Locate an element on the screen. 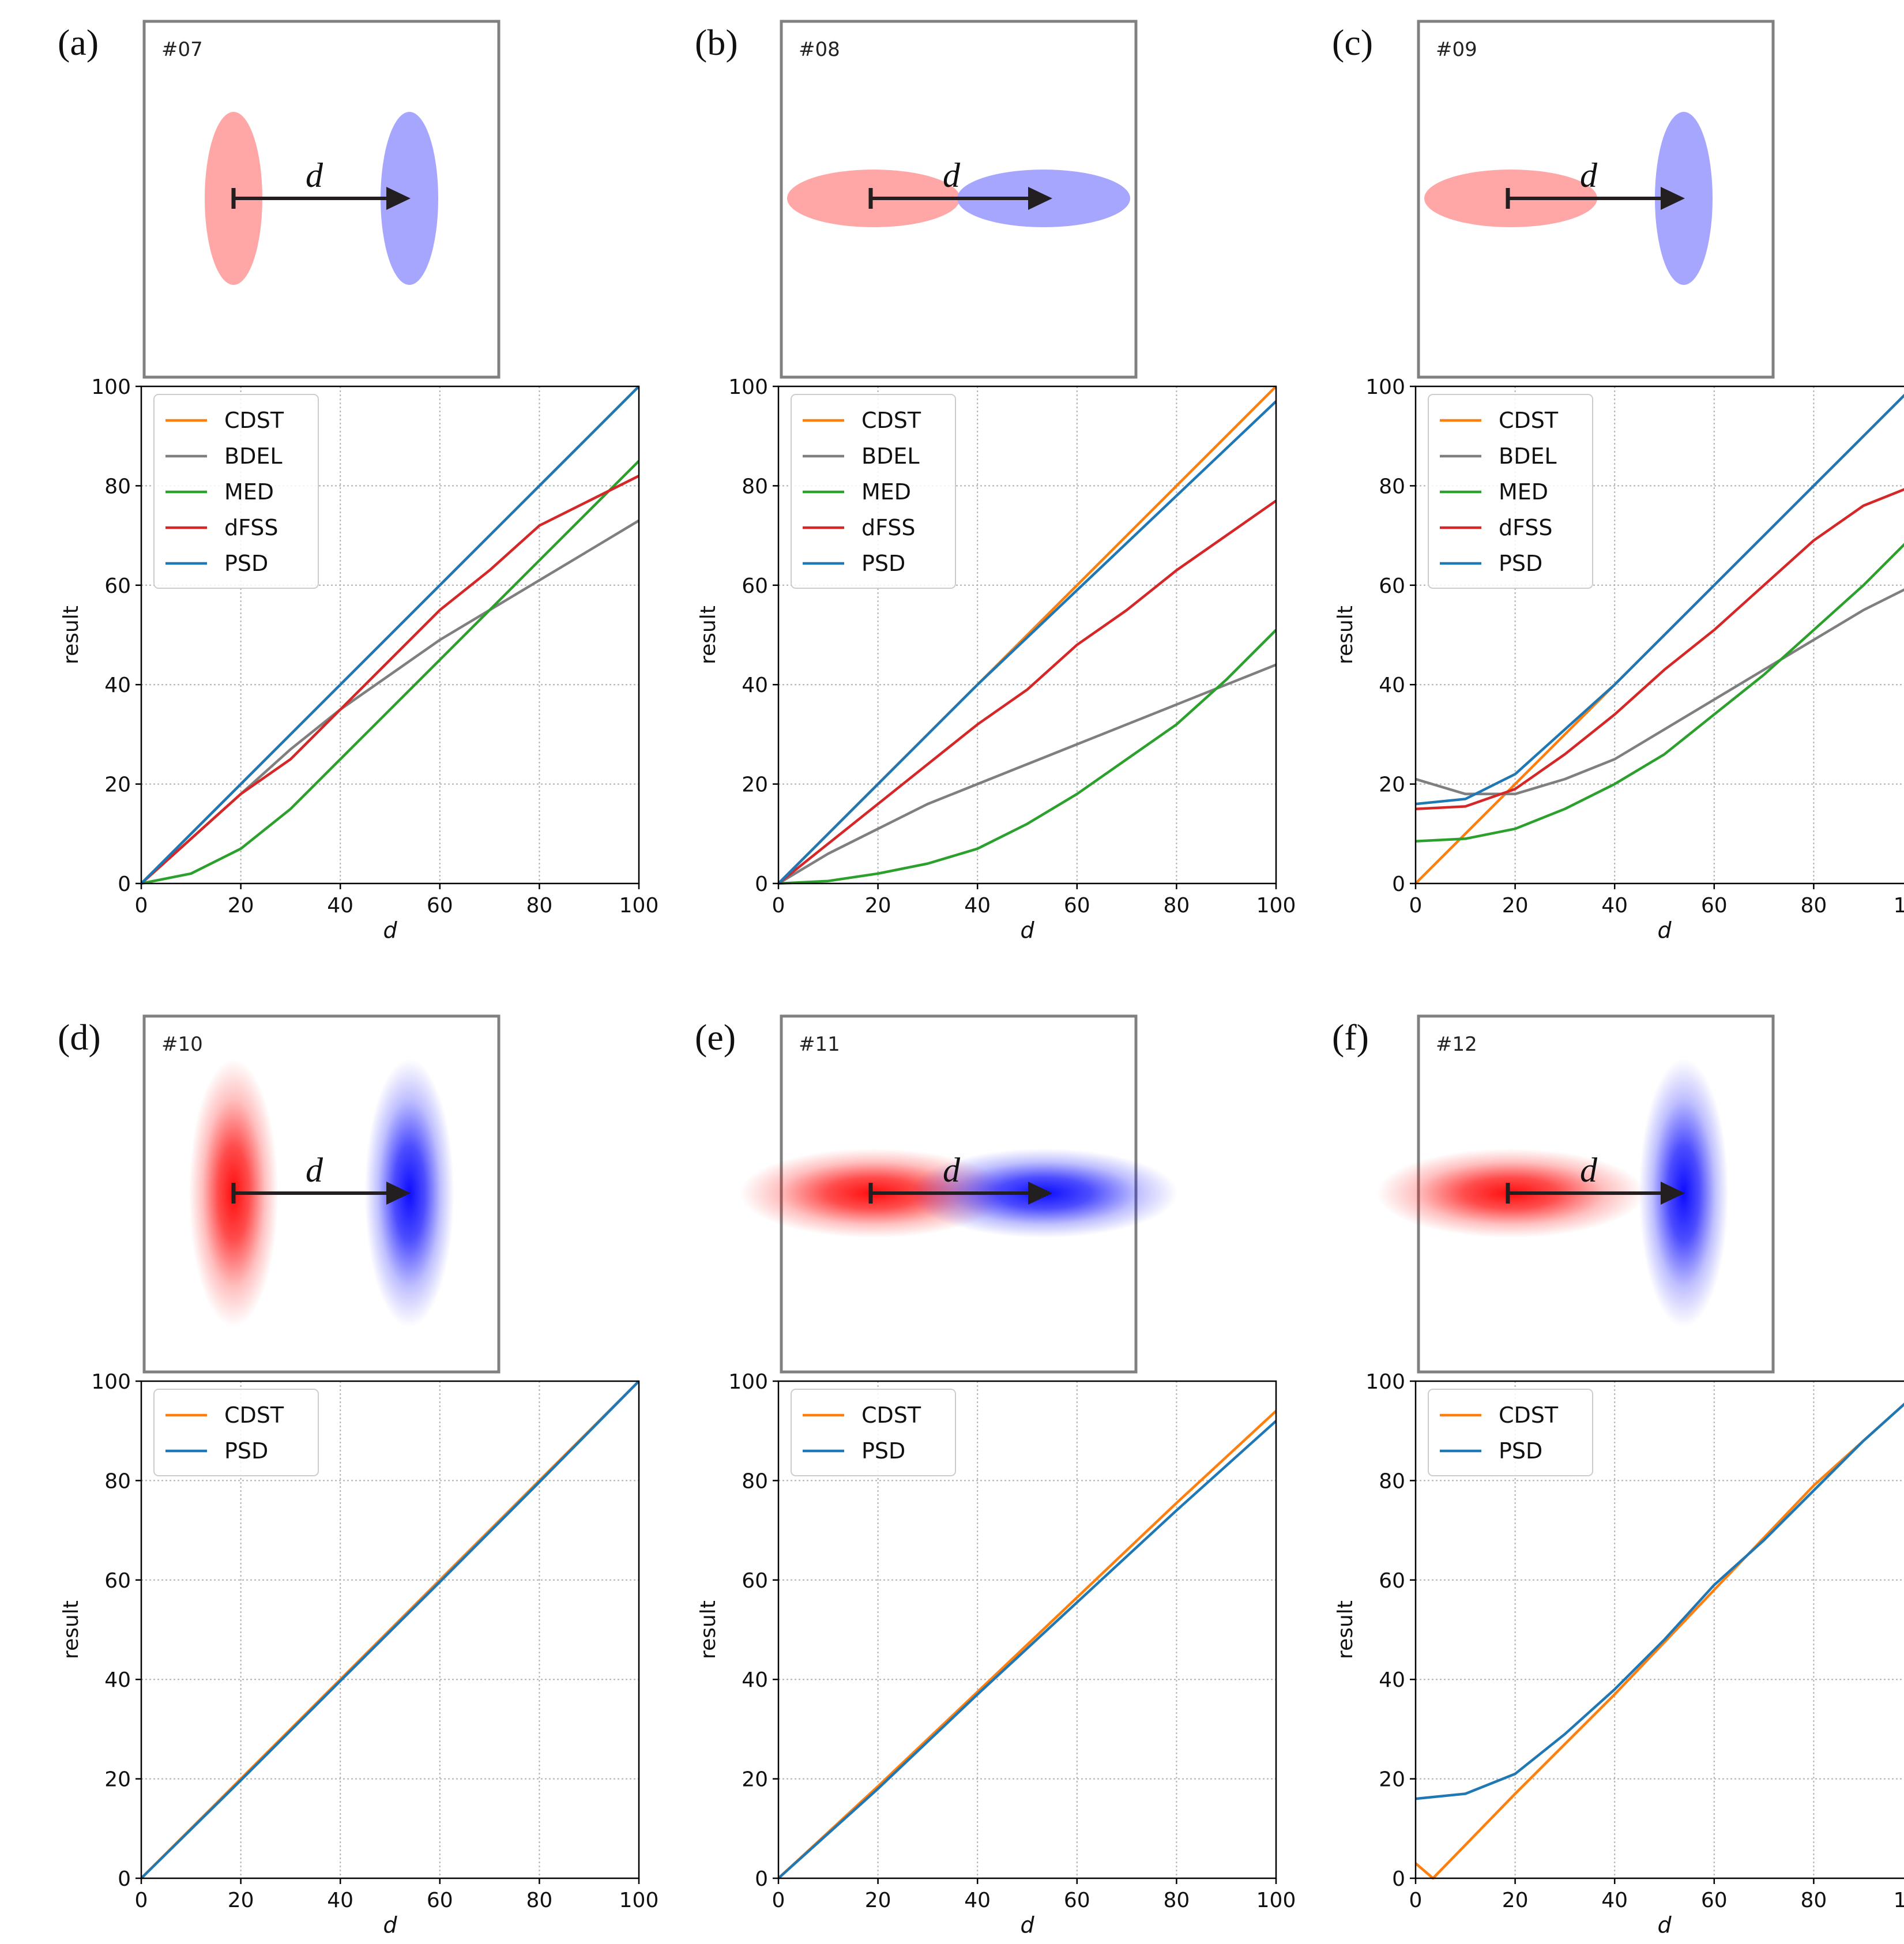  legend: CDST PSD is located at coordinates (236, 1432).